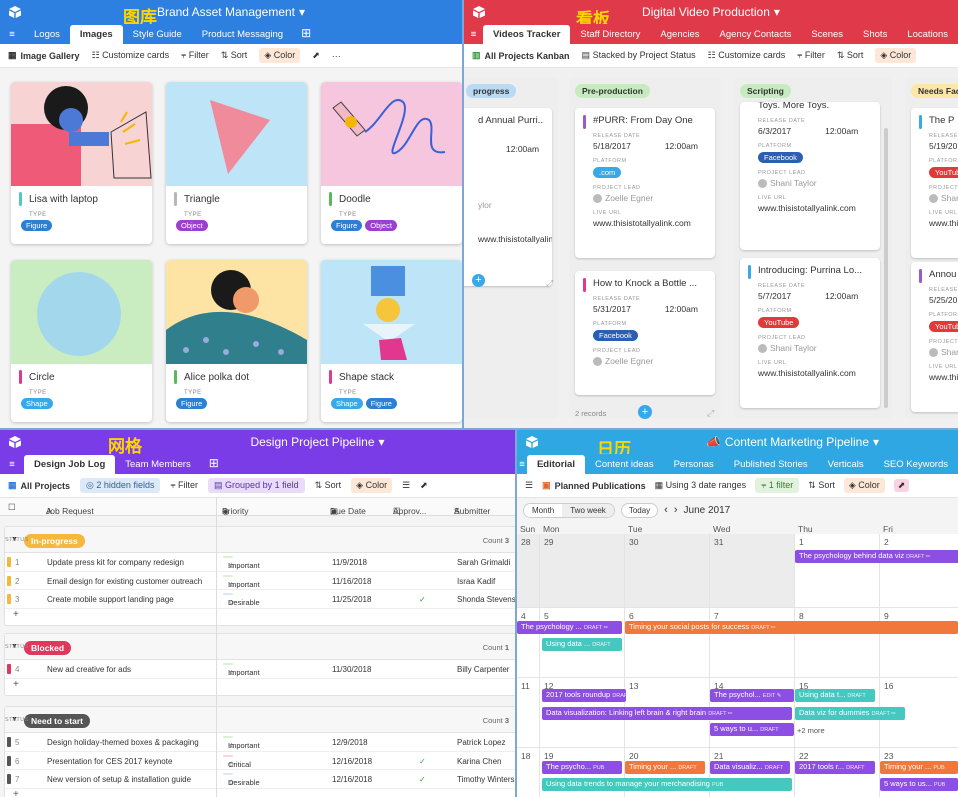 The height and width of the screenshot is (797, 958). Describe the element at coordinates (16, 614) in the screenshot. I see `add-record-button: +` at that location.